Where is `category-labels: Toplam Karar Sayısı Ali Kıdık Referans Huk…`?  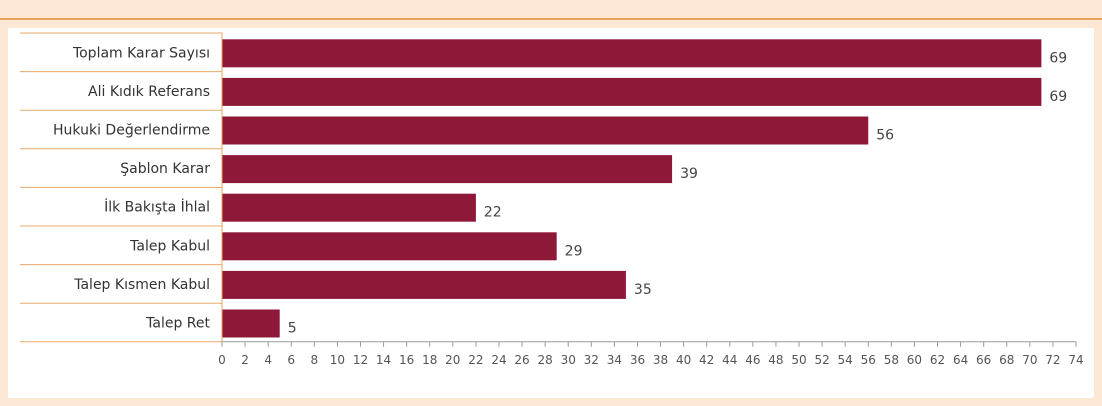
category-labels: Toplam Karar Sayısı Ali Kıdık Referans Huk… is located at coordinates (131, 188).